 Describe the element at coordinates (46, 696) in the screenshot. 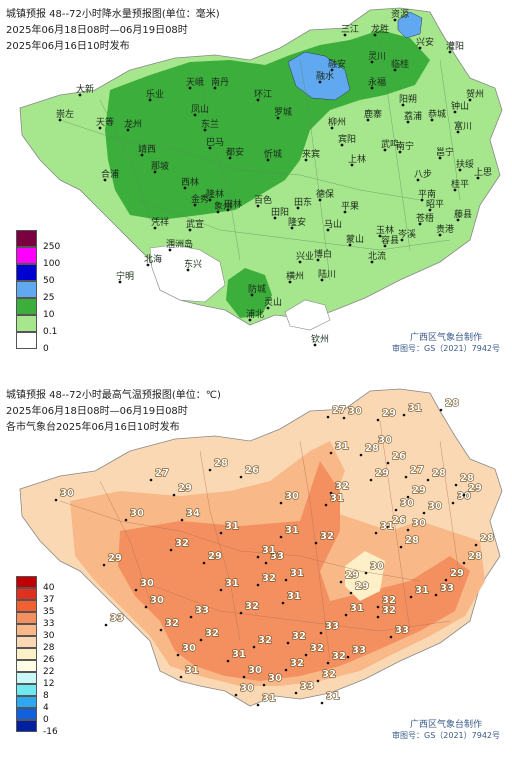

I see `legend-label: 8` at that location.